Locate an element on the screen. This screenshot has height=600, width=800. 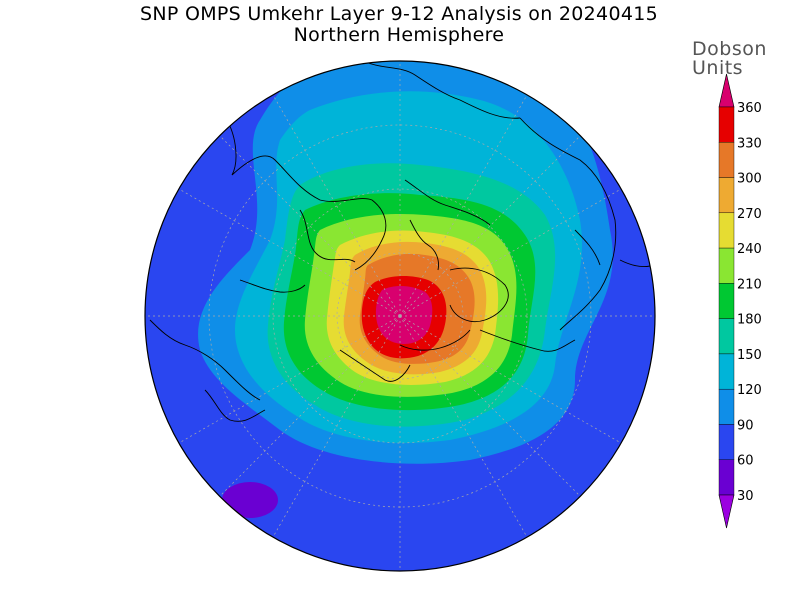
colorbar-tick-label: 330 is located at coordinates (749, 143).